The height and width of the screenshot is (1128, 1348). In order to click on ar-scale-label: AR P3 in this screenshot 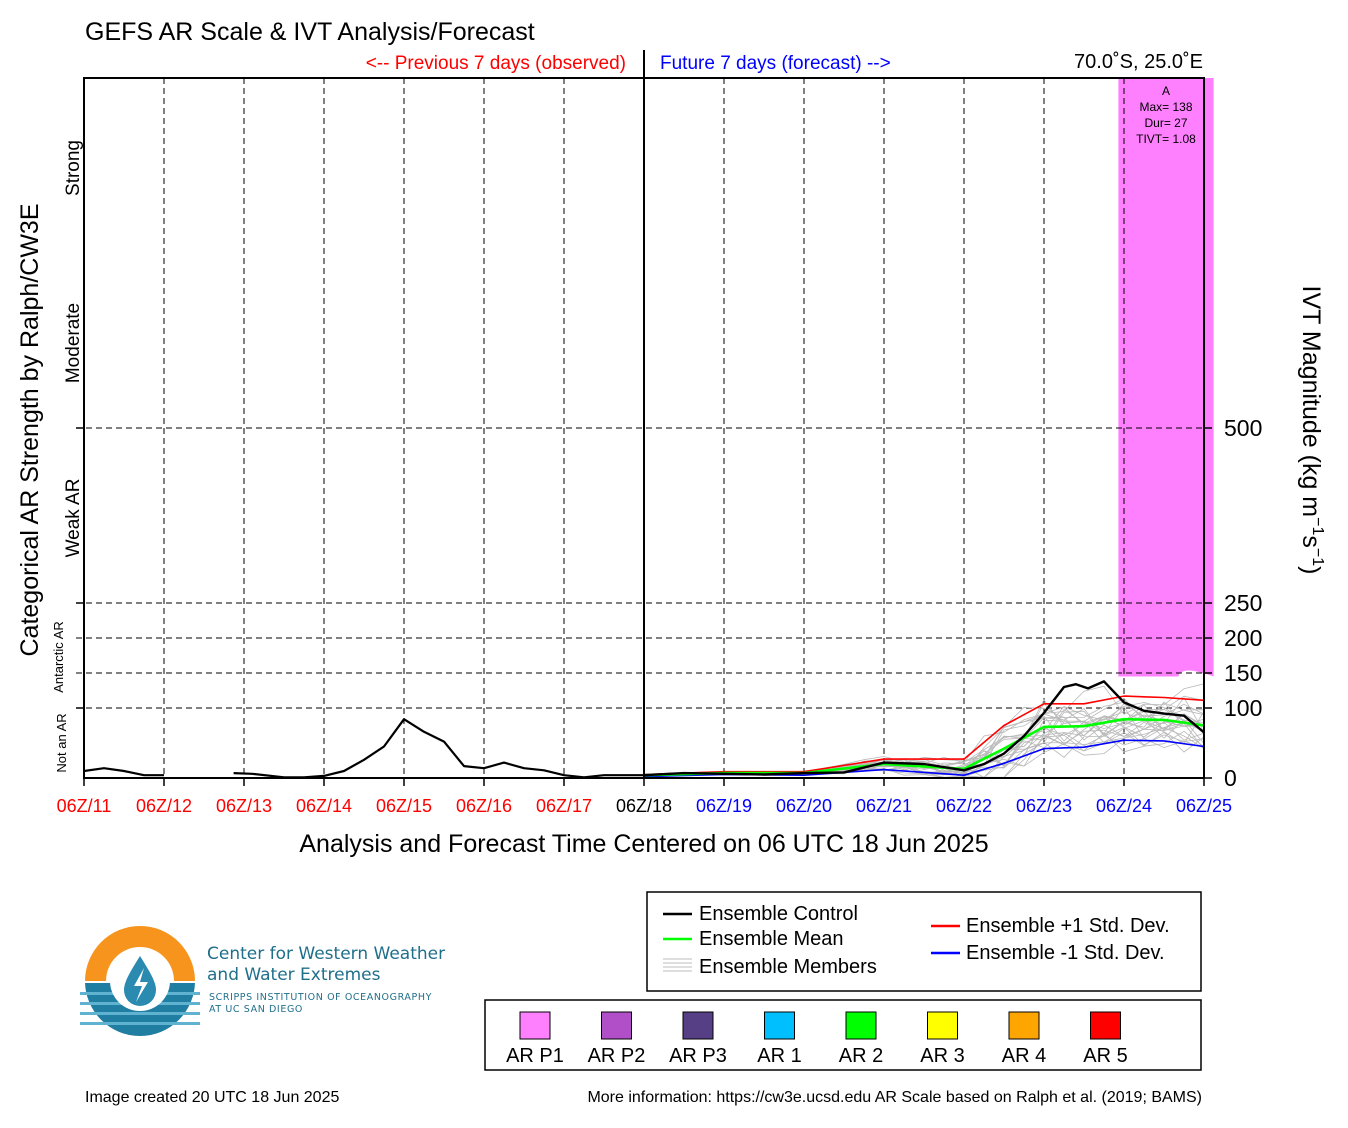, I will do `click(698, 1056)`.